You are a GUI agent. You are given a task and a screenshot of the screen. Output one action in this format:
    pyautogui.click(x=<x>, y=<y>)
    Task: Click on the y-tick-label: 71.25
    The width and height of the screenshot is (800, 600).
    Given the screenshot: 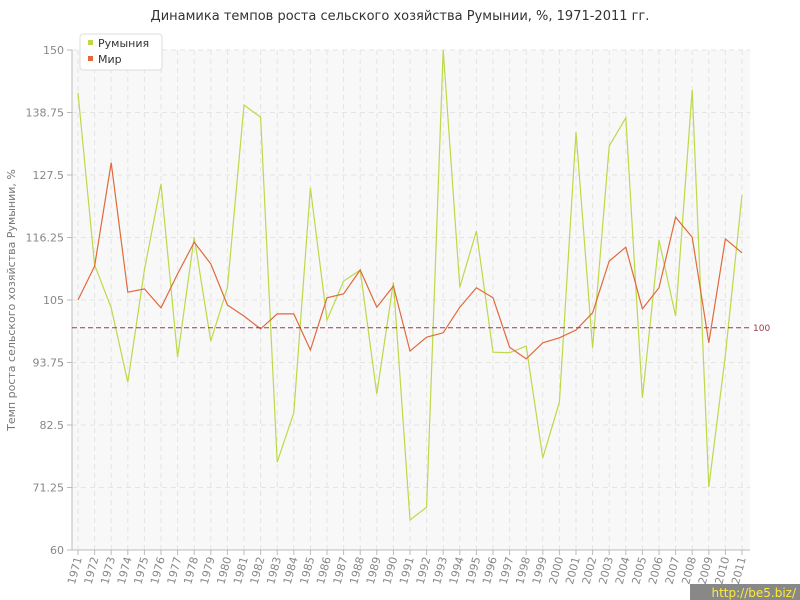 What is the action you would take?
    pyautogui.click(x=49, y=488)
    